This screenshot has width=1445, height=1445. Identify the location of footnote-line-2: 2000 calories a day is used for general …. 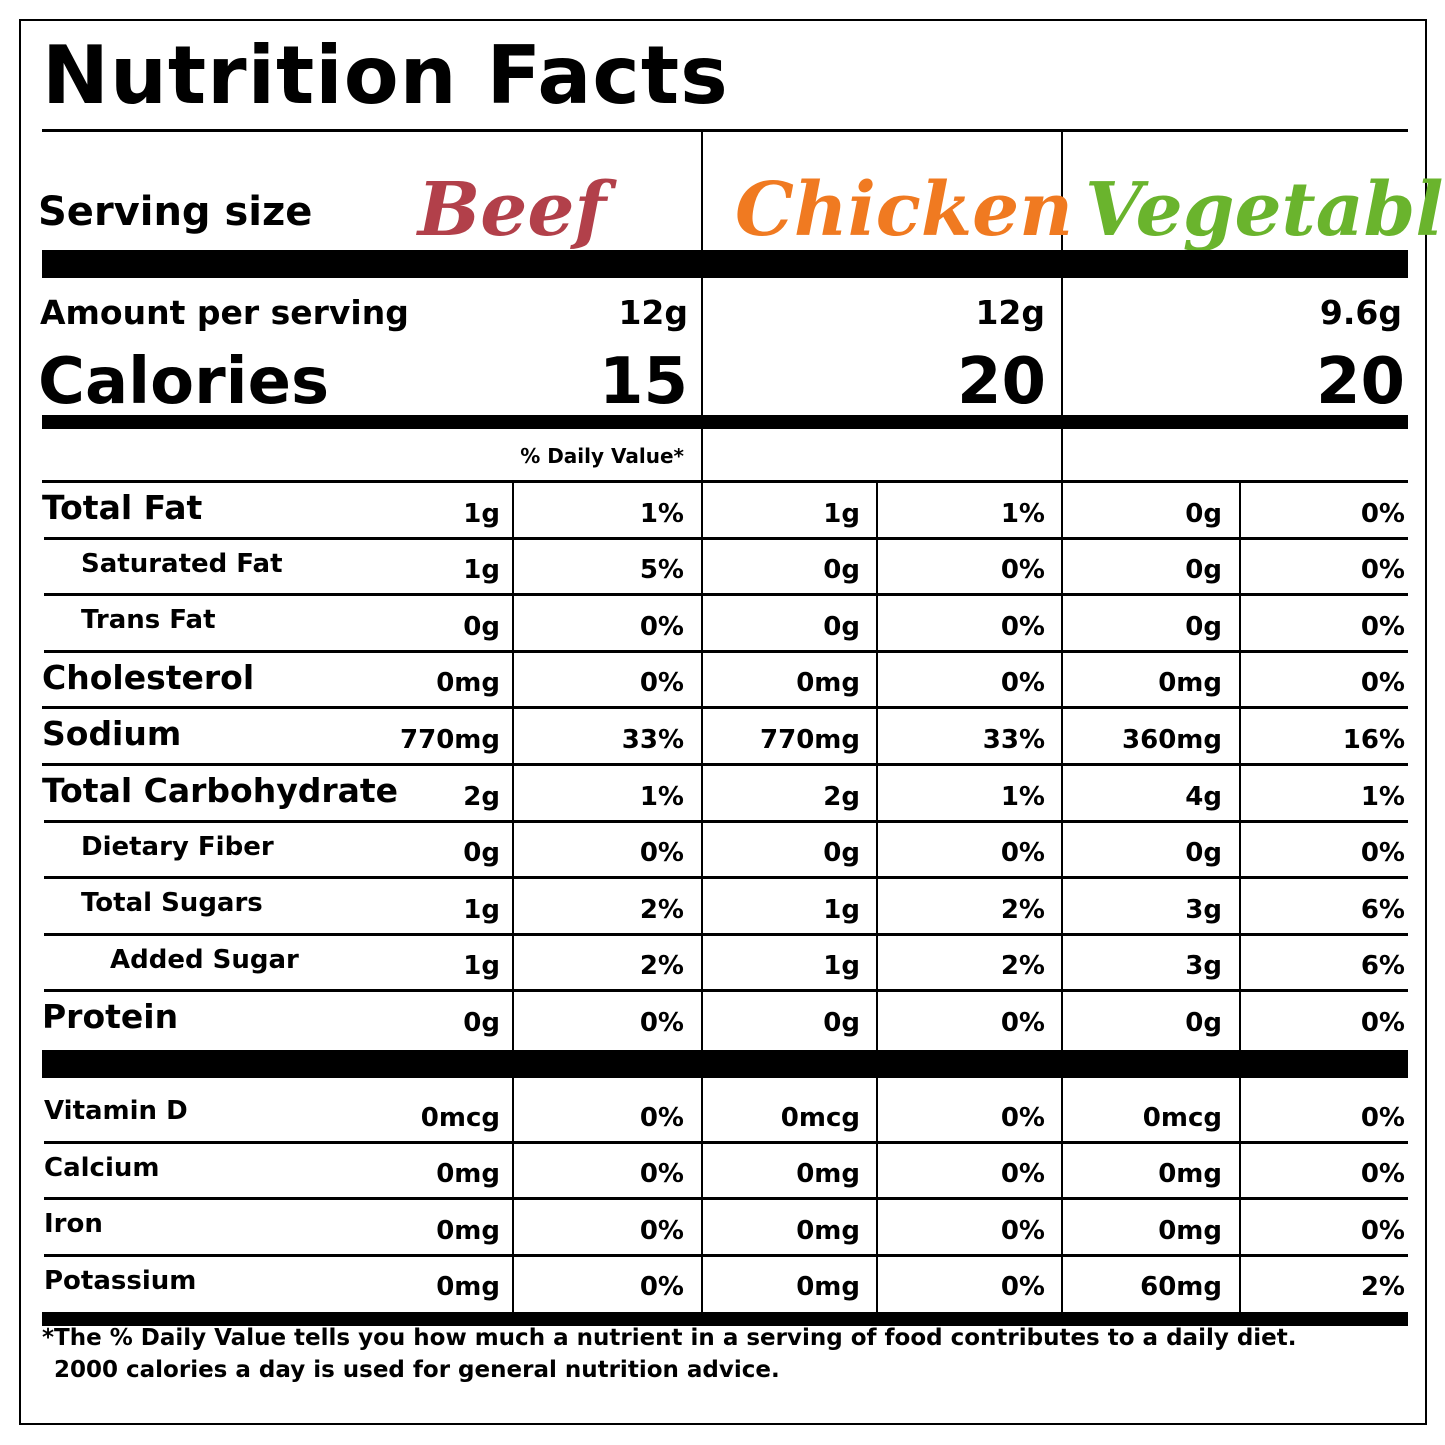
(417, 1370).